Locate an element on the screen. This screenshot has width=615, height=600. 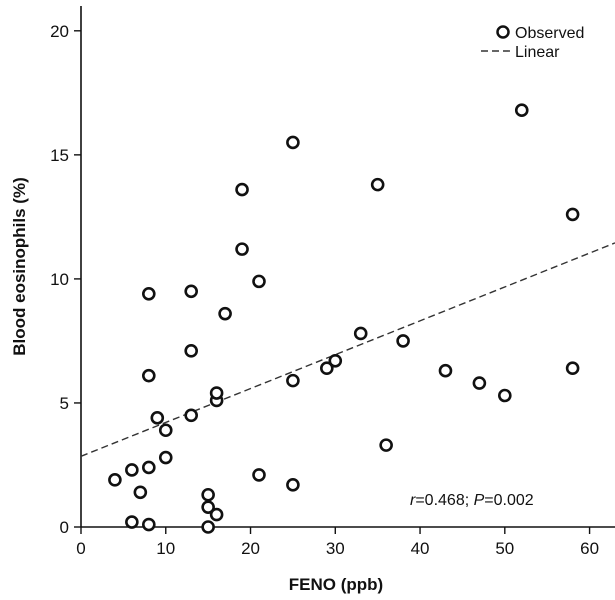
legend: Observed Linear is located at coordinates (532, 43).